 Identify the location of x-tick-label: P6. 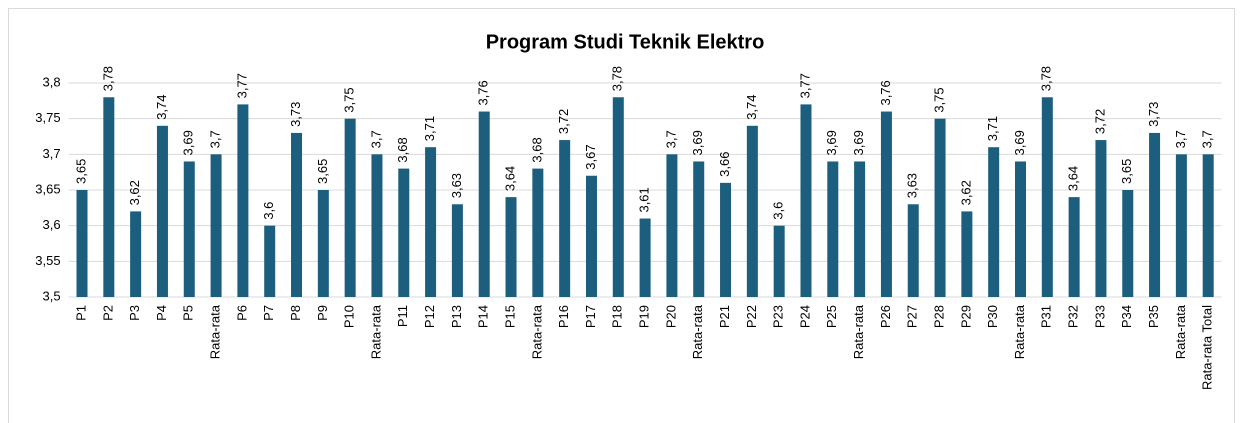
(241, 313).